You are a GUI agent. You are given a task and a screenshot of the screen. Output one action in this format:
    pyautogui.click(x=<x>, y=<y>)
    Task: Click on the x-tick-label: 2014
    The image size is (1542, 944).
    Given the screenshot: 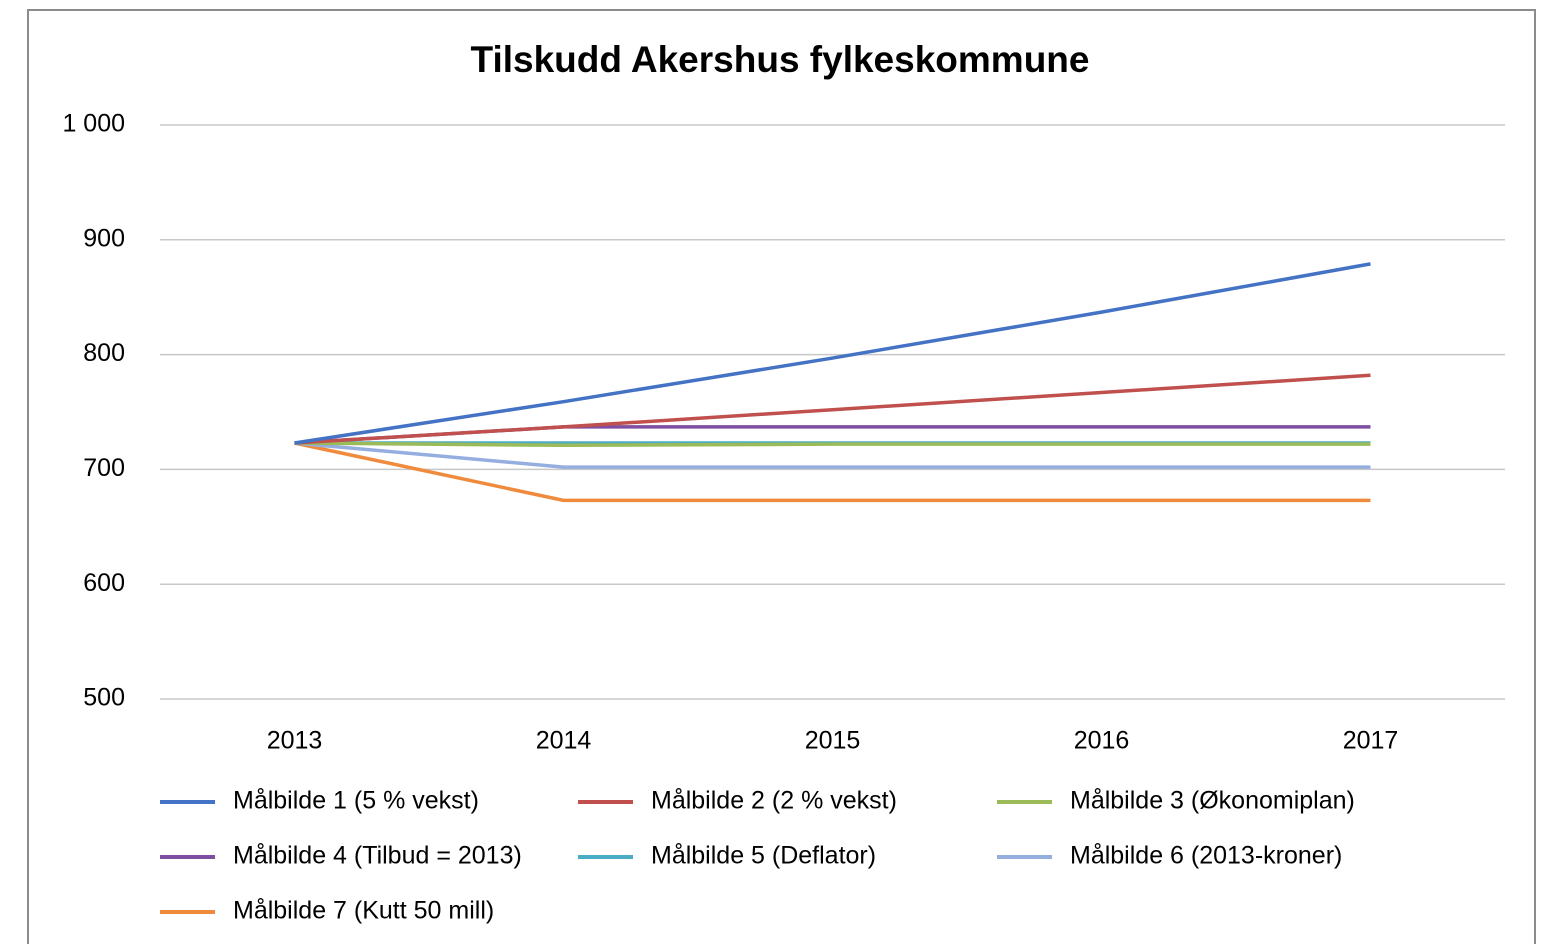 What is the action you would take?
    pyautogui.click(x=564, y=741)
    